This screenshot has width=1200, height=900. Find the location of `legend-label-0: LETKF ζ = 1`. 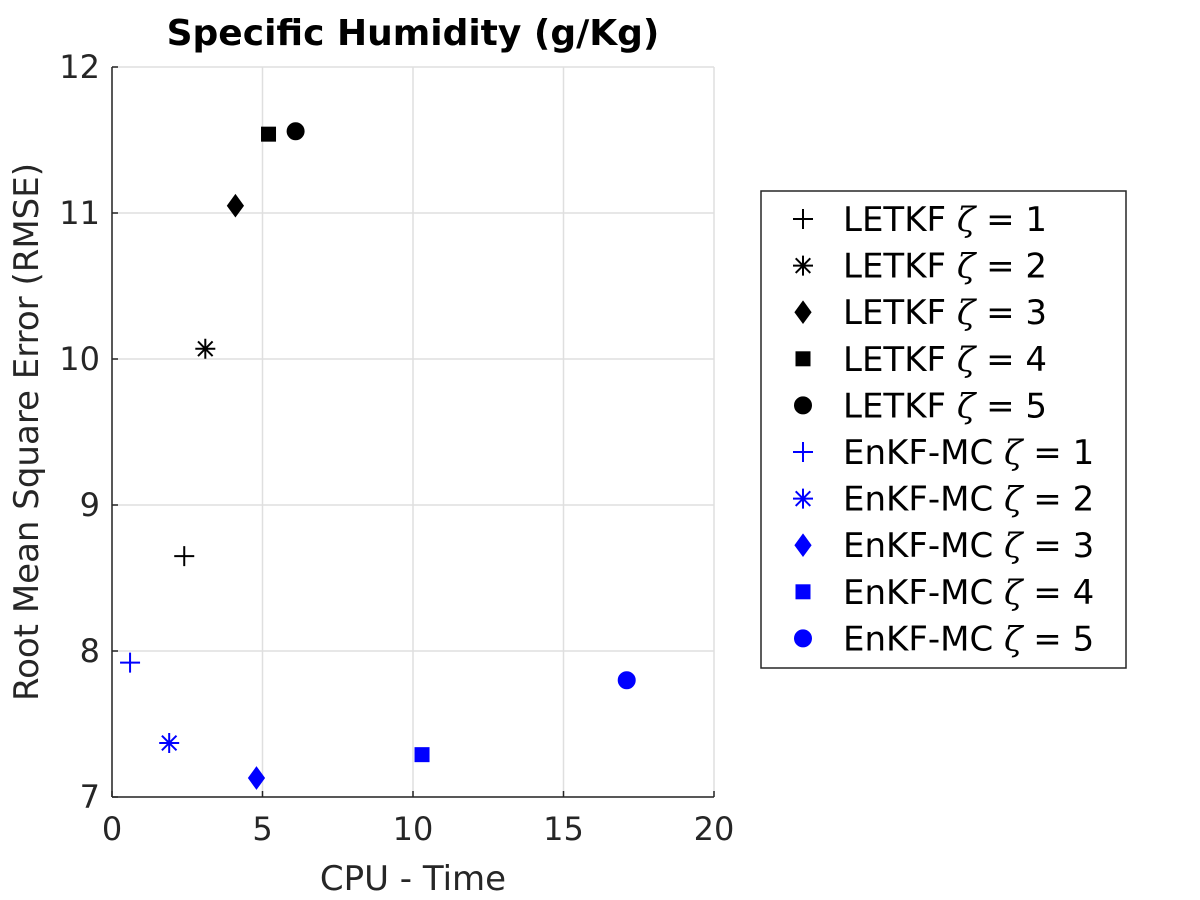

legend-label-0: LETKF ζ = 1 is located at coordinates (945, 220).